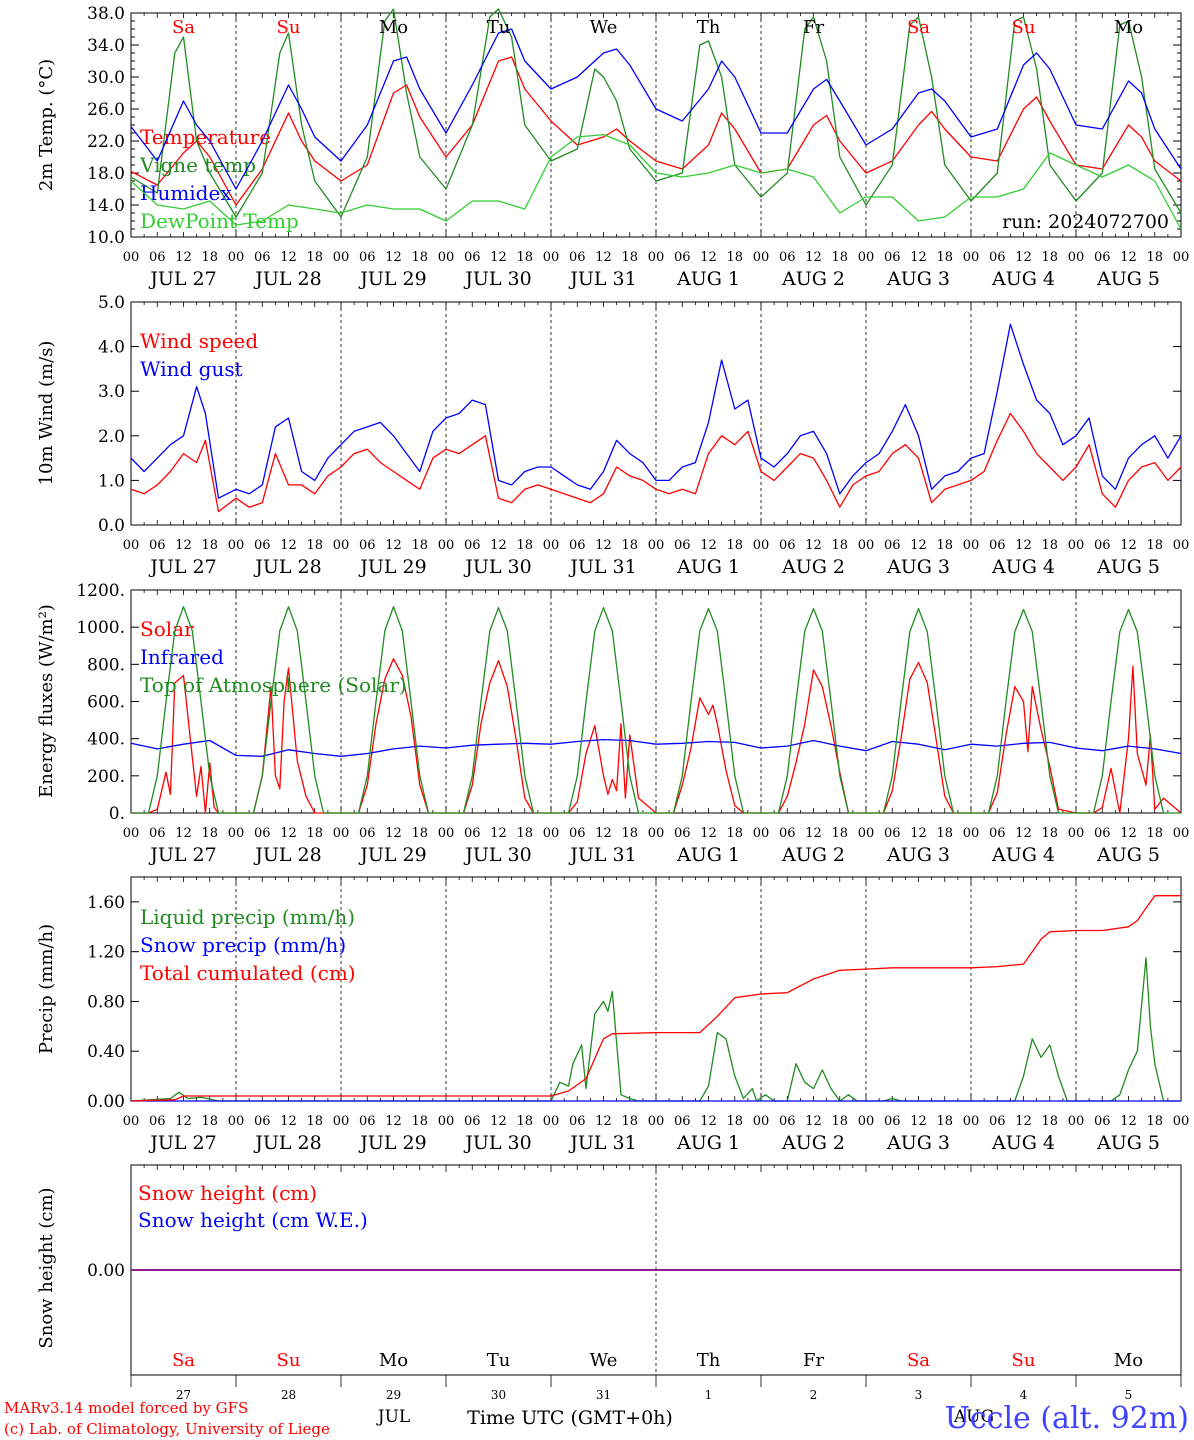 The image size is (1194, 1440). Describe the element at coordinates (393, 1395) in the screenshot. I see `day-number-label: 29` at that location.